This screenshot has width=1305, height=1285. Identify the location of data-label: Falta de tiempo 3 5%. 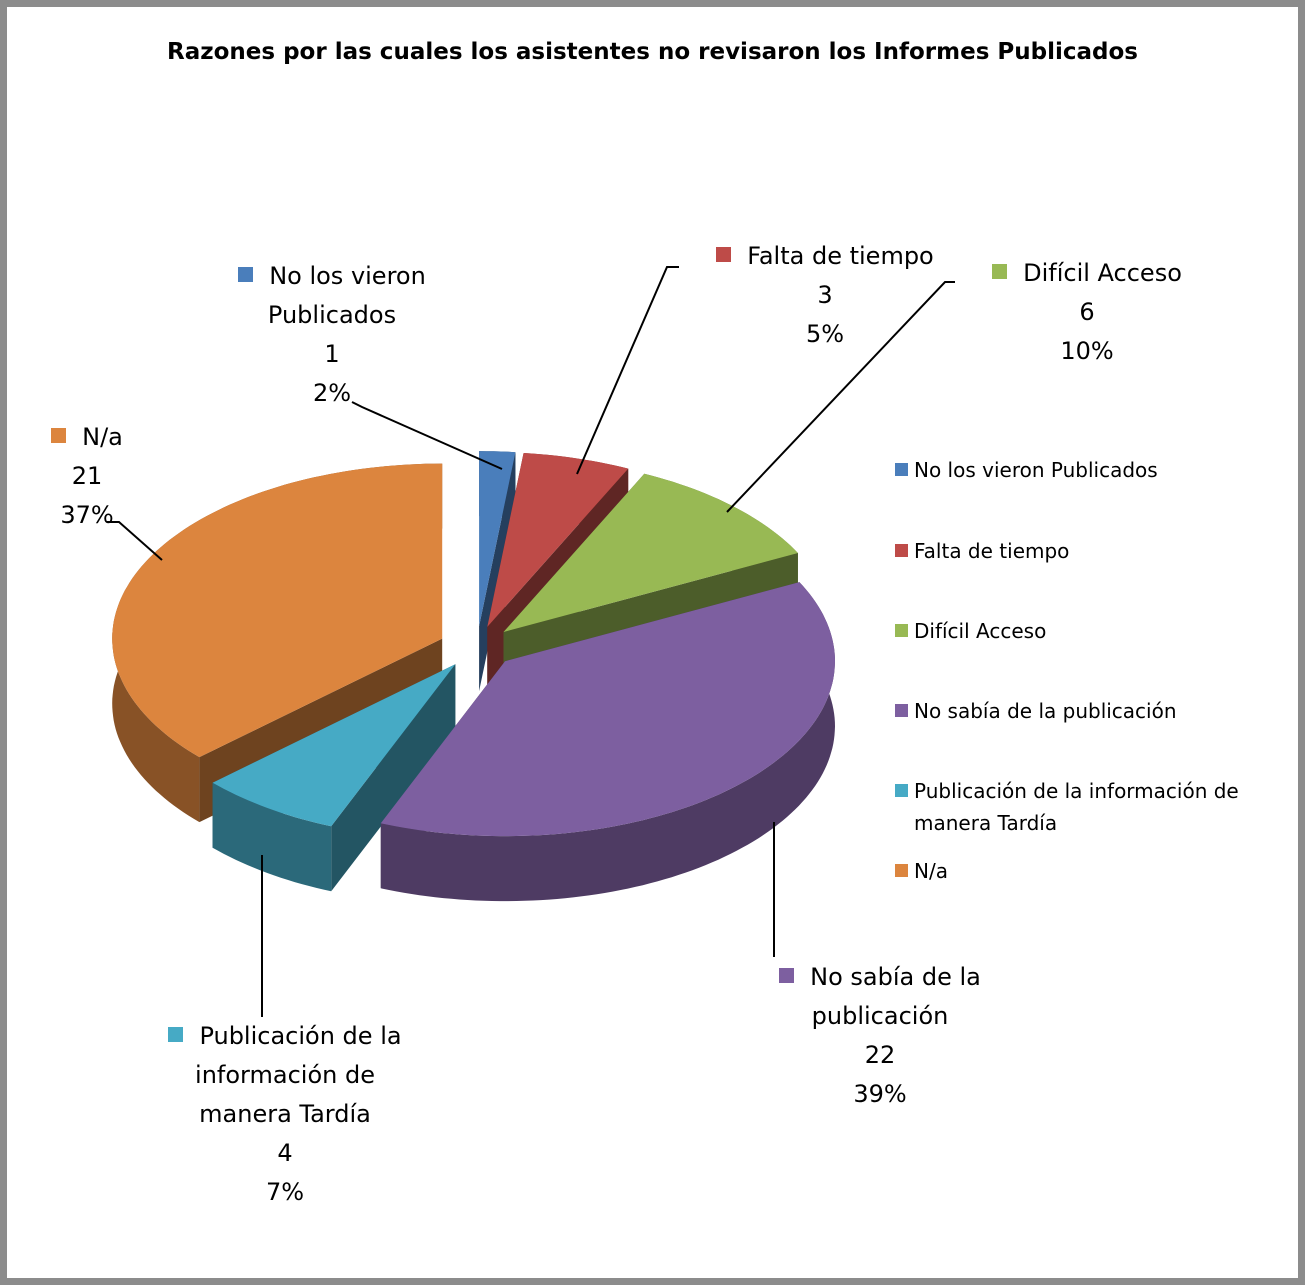
(825, 295).